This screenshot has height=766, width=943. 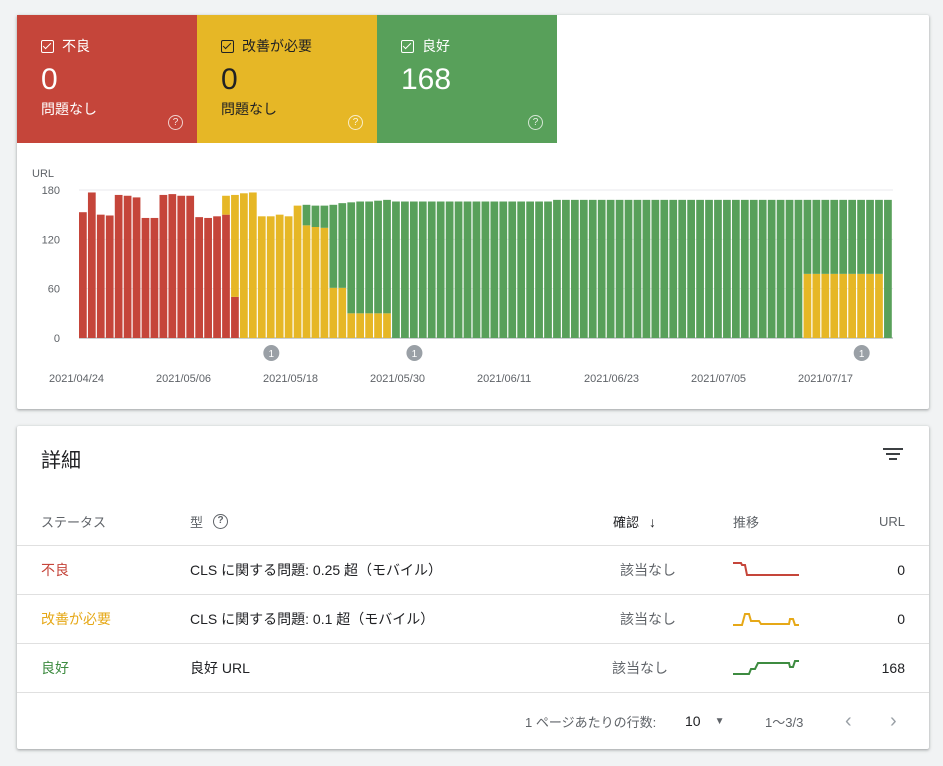 I want to click on filter-icon, so click(x=893, y=455).